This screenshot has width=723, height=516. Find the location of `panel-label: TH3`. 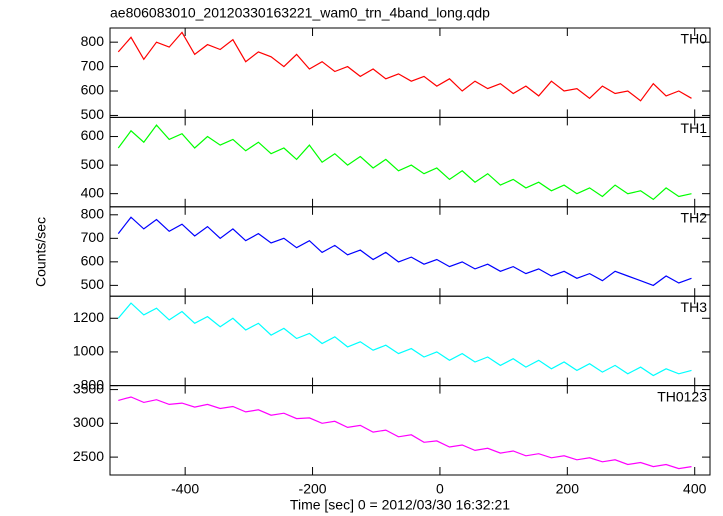

panel-label: TH3 is located at coordinates (694, 307).